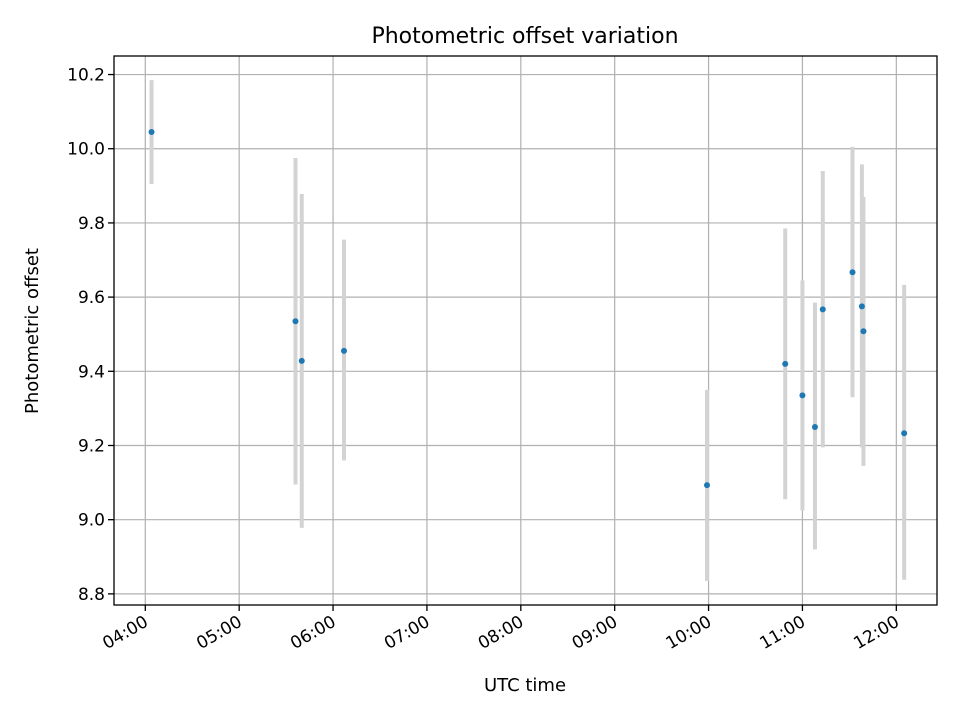  I want to click on x-tick-label: 05:00, so click(219, 633).